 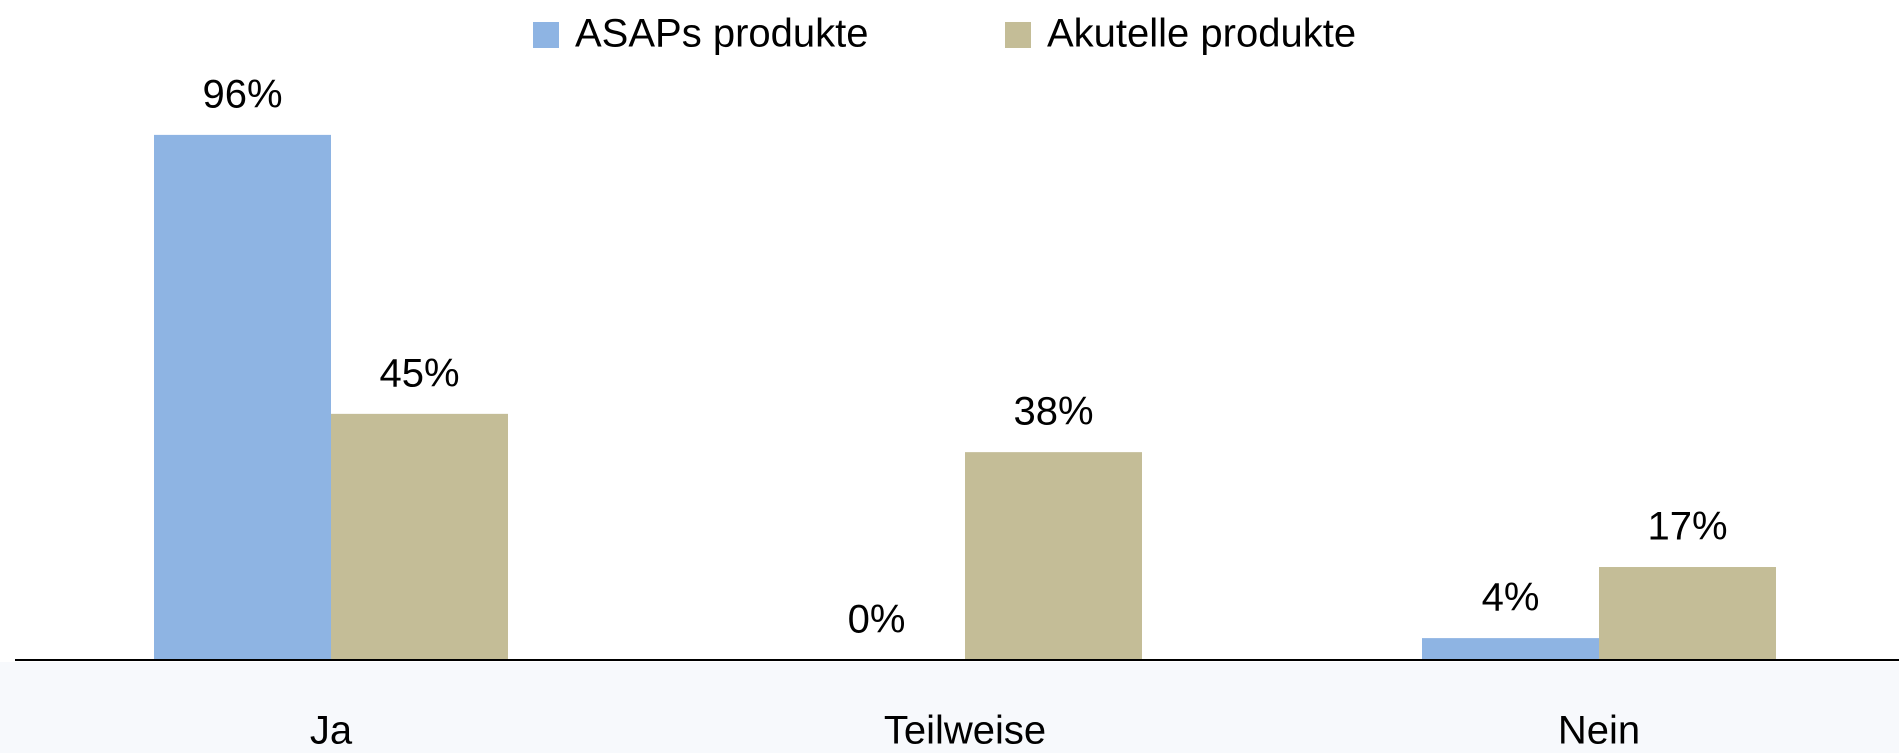 I want to click on data-label: 17%, so click(x=1687, y=527).